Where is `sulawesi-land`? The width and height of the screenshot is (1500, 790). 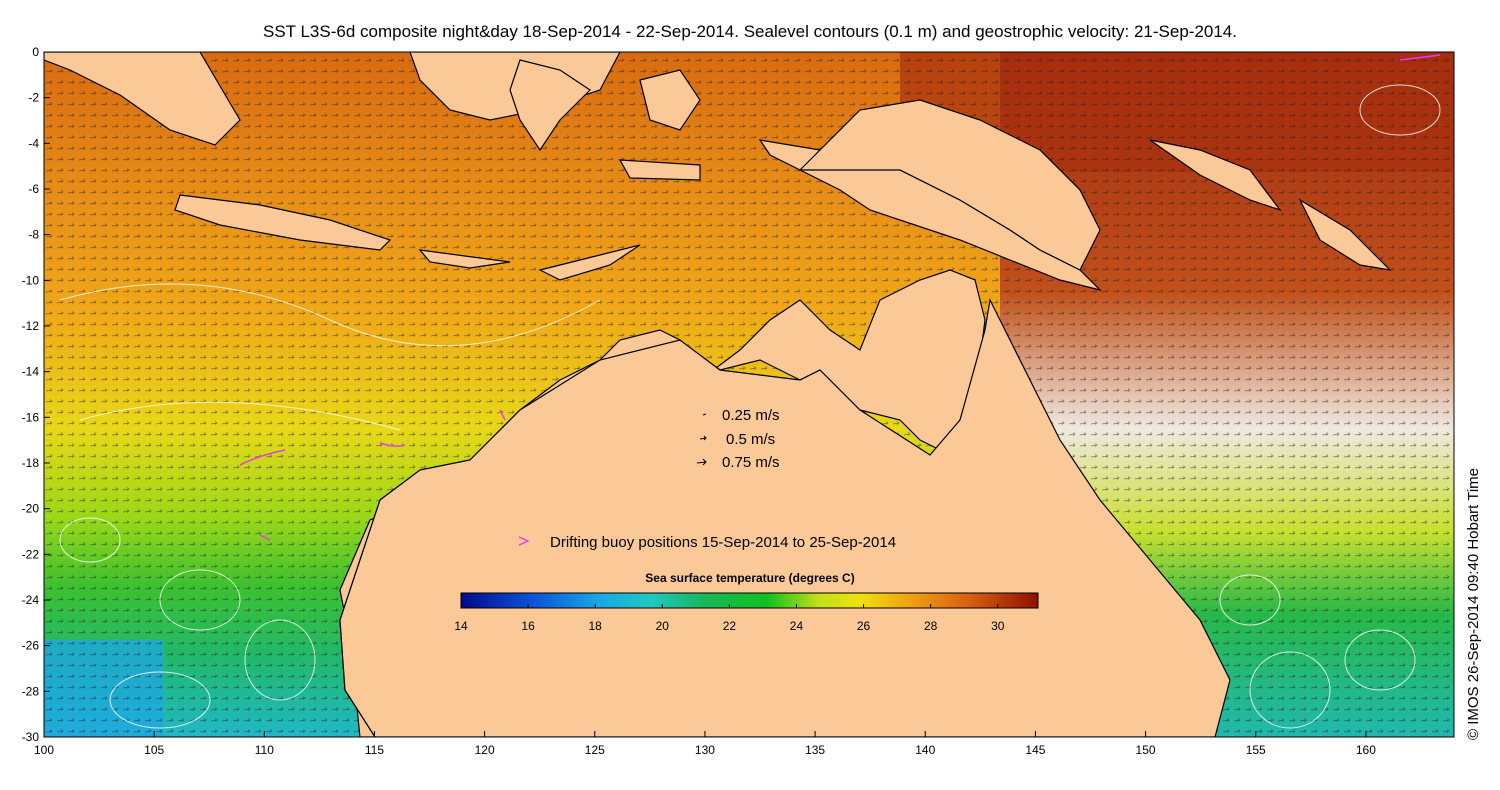 sulawesi-land is located at coordinates (550, 105).